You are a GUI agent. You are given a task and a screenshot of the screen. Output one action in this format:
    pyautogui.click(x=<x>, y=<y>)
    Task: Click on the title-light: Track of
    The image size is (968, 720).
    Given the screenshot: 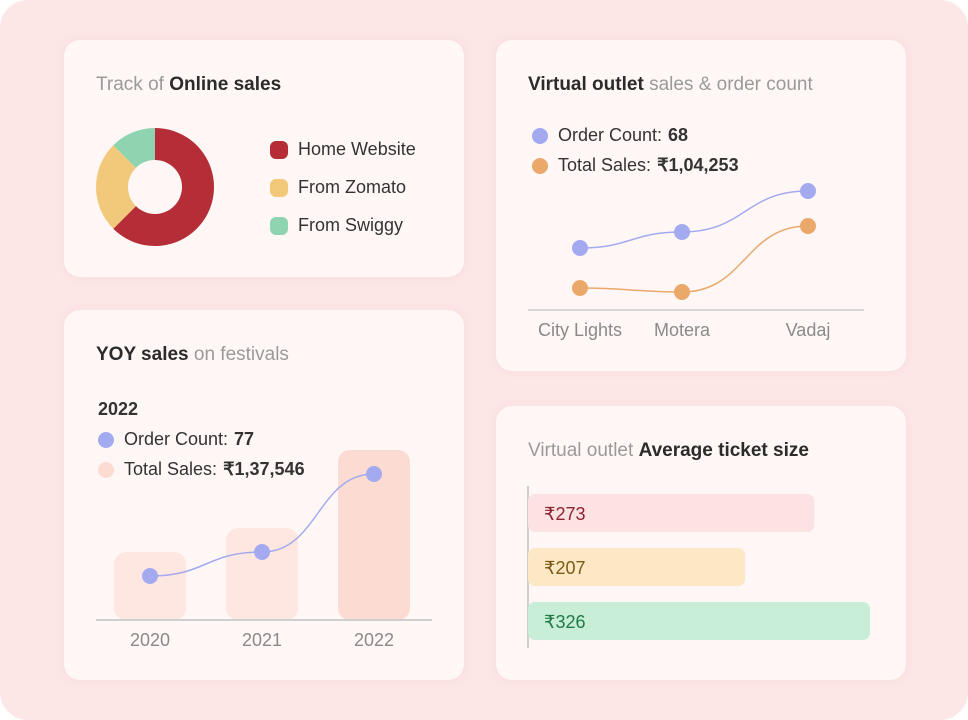 What is the action you would take?
    pyautogui.click(x=130, y=84)
    